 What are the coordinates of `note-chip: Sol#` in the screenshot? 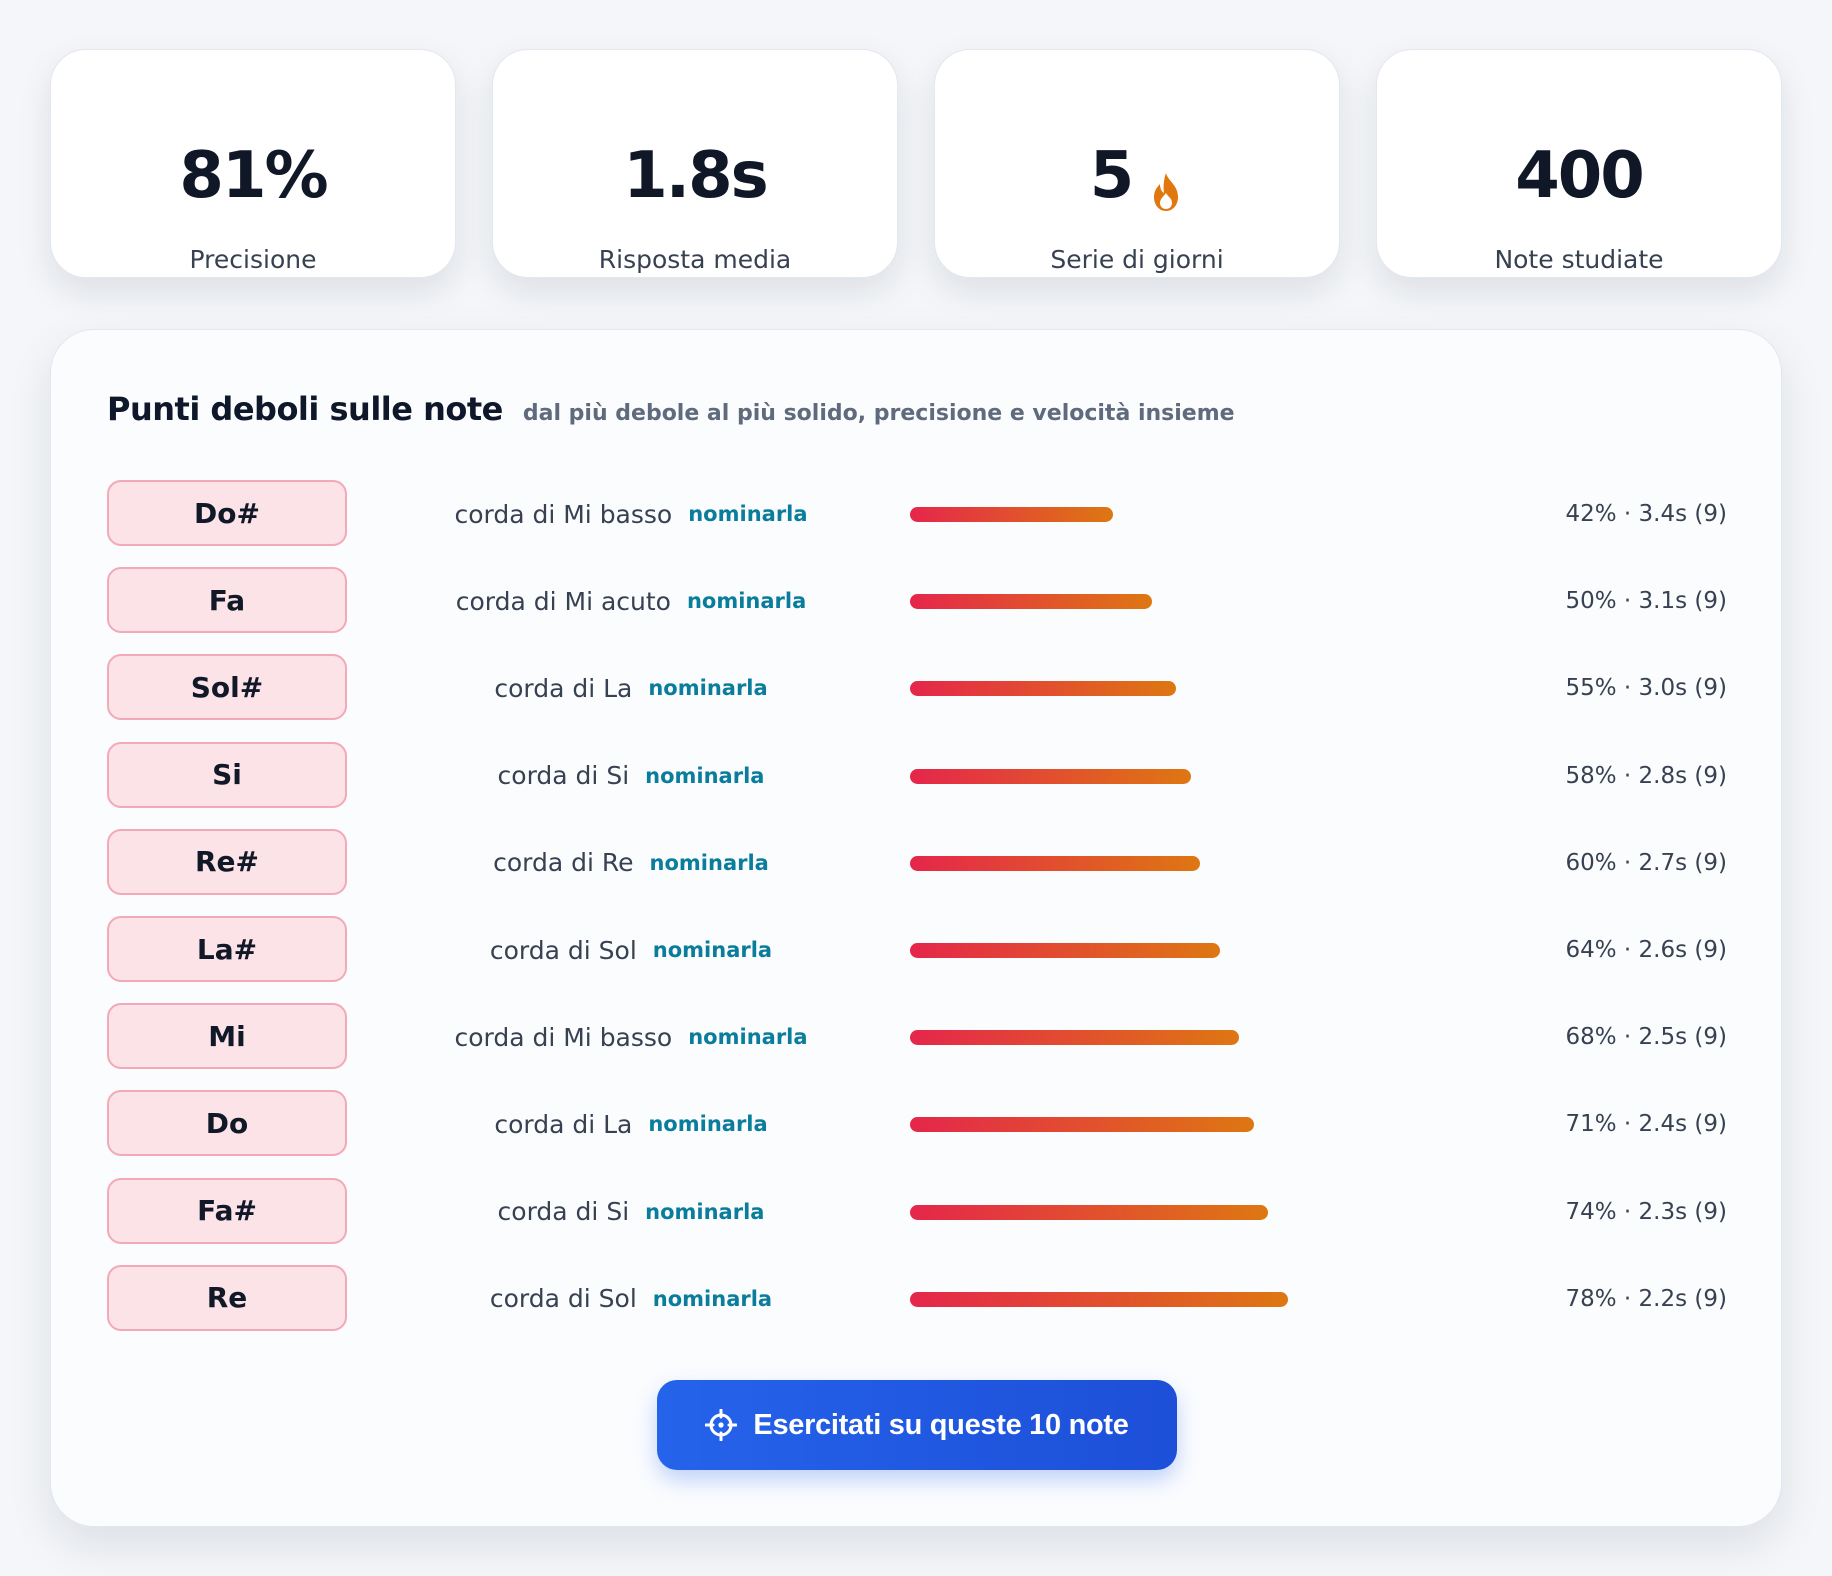 It's located at (227, 687).